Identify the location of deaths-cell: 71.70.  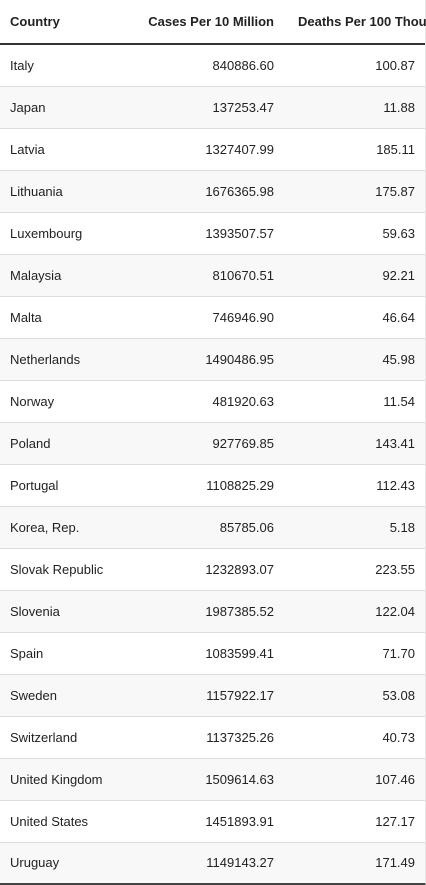
(398, 653).